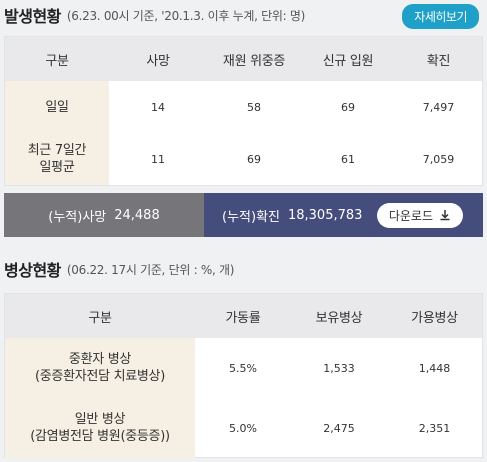 The height and width of the screenshot is (462, 487). Describe the element at coordinates (440, 16) in the screenshot. I see `detail-button: 자세히보기` at that location.